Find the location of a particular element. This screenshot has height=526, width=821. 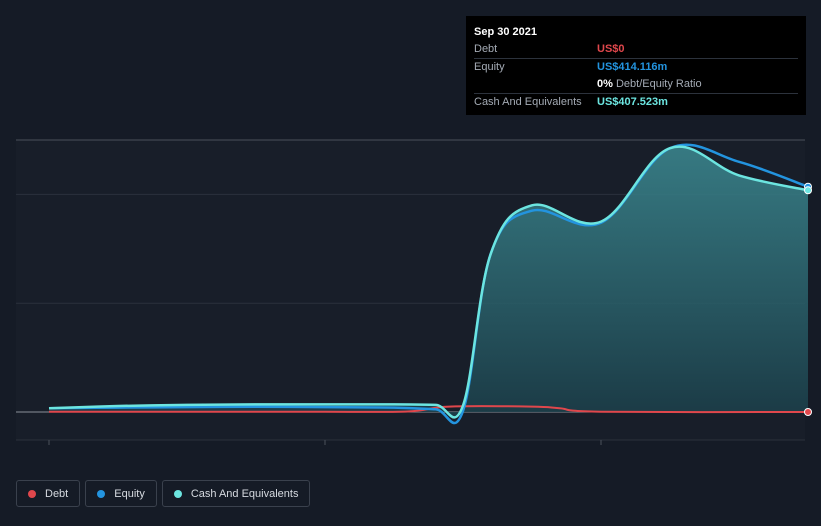

cash-dot-icon is located at coordinates (177, 493).